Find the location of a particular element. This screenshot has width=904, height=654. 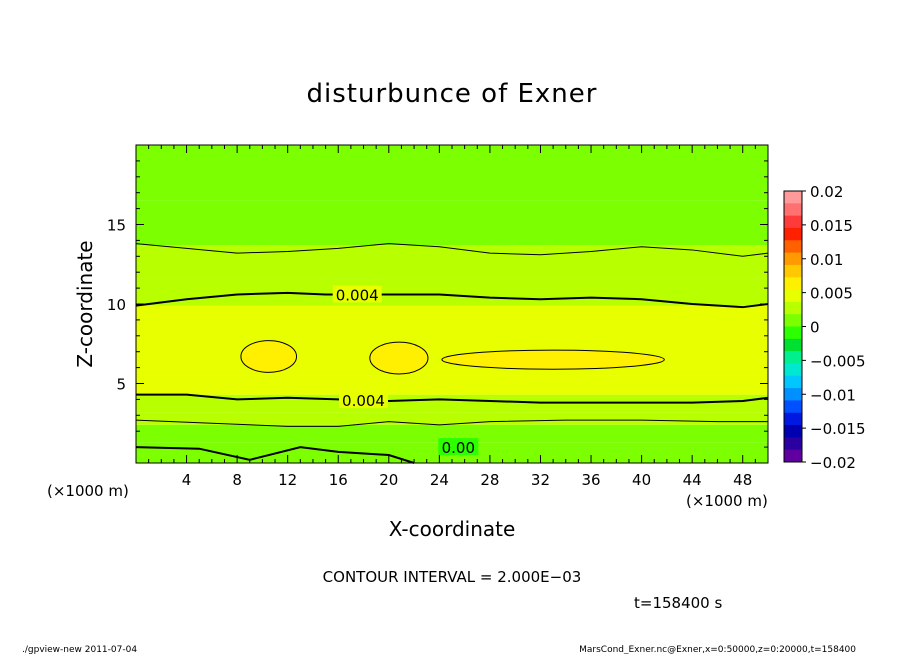

contour-label-0: 0.00 is located at coordinates (458, 448).